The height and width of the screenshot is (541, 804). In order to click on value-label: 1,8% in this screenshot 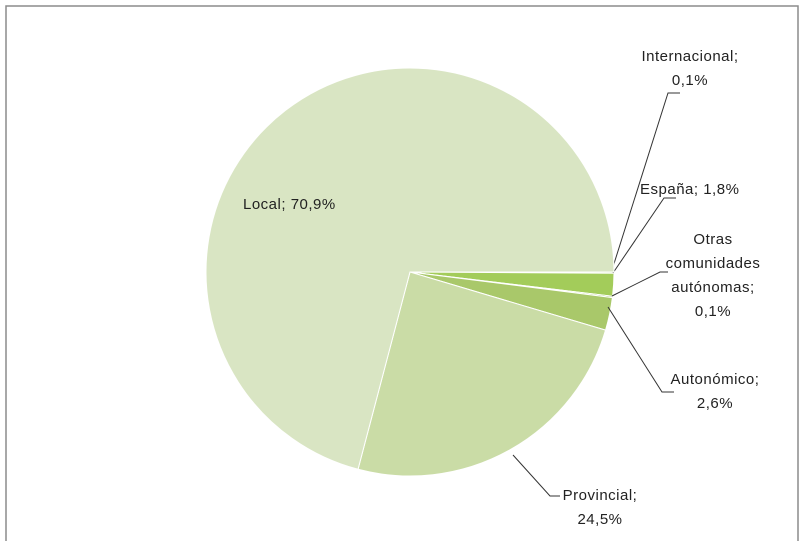, I will do `click(721, 189)`.